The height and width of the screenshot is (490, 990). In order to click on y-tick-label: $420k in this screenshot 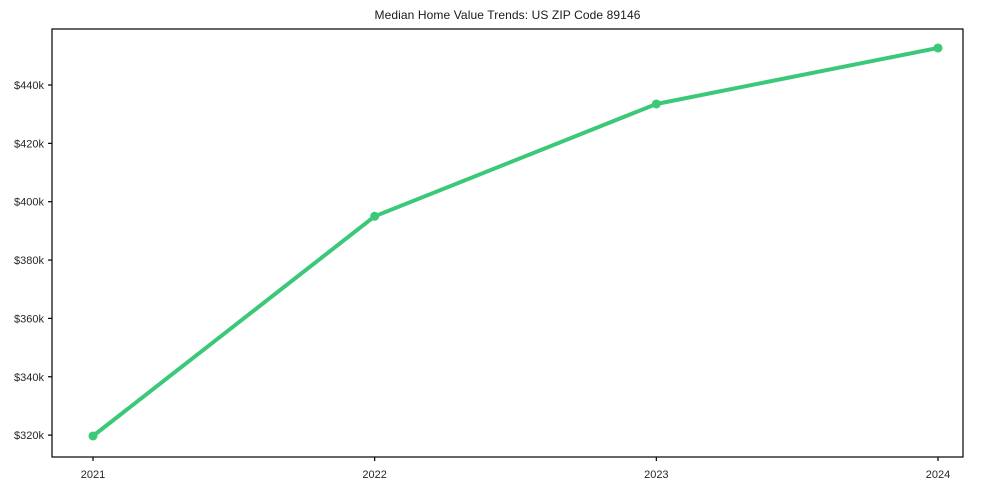, I will do `click(29, 144)`.